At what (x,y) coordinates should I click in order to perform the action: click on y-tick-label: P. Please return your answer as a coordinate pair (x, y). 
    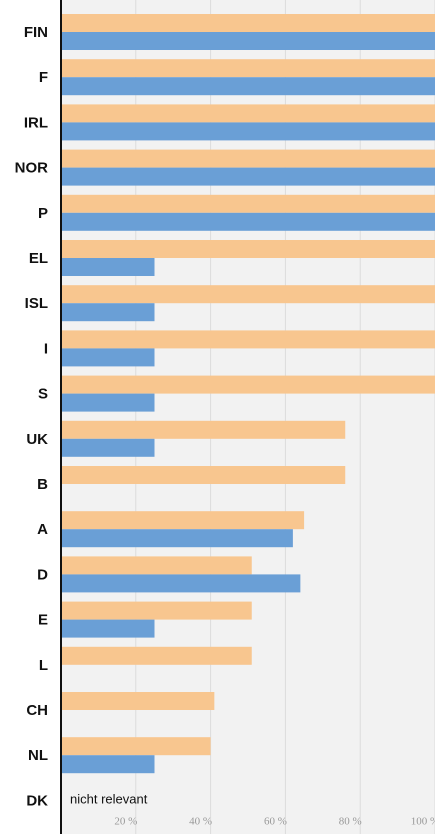
    Looking at the image, I should click on (43, 213).